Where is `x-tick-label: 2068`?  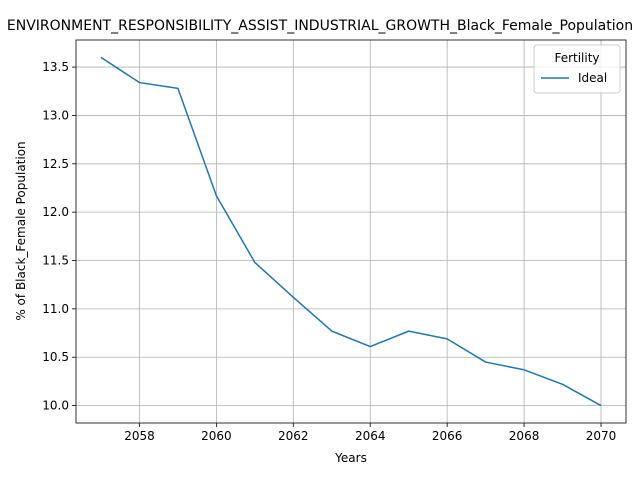
x-tick-label: 2068 is located at coordinates (524, 436).